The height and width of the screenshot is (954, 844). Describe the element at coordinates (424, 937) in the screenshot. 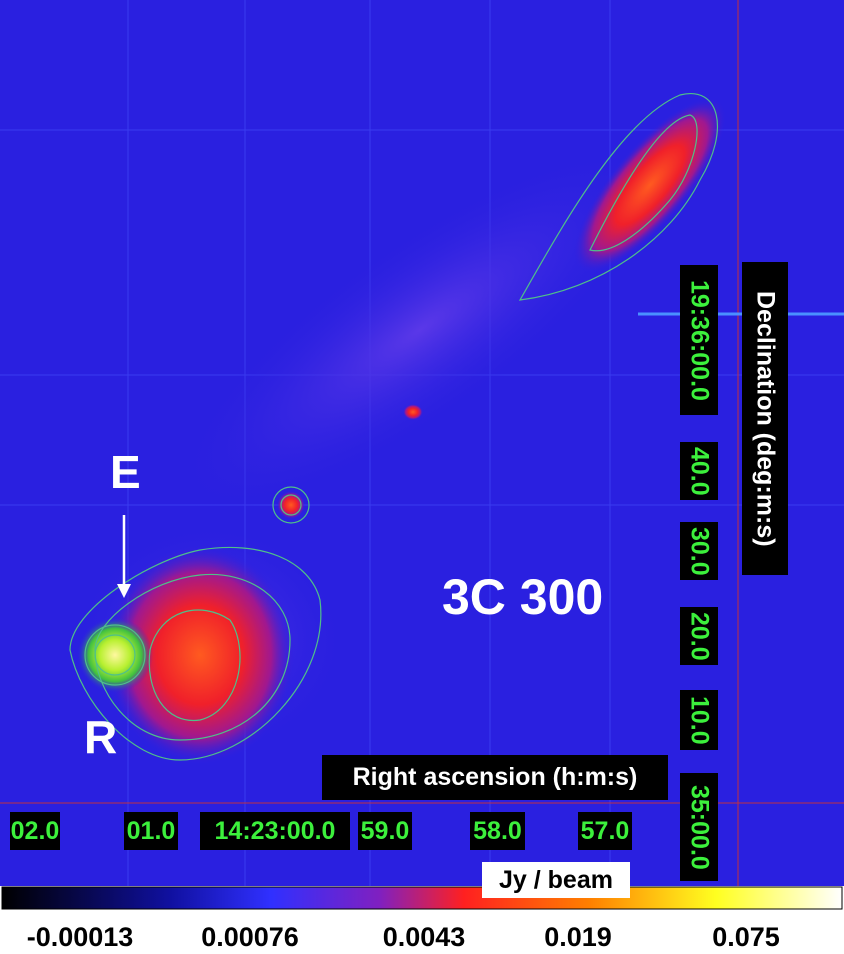

I see `colorbar-tick: 0.0043` at that location.